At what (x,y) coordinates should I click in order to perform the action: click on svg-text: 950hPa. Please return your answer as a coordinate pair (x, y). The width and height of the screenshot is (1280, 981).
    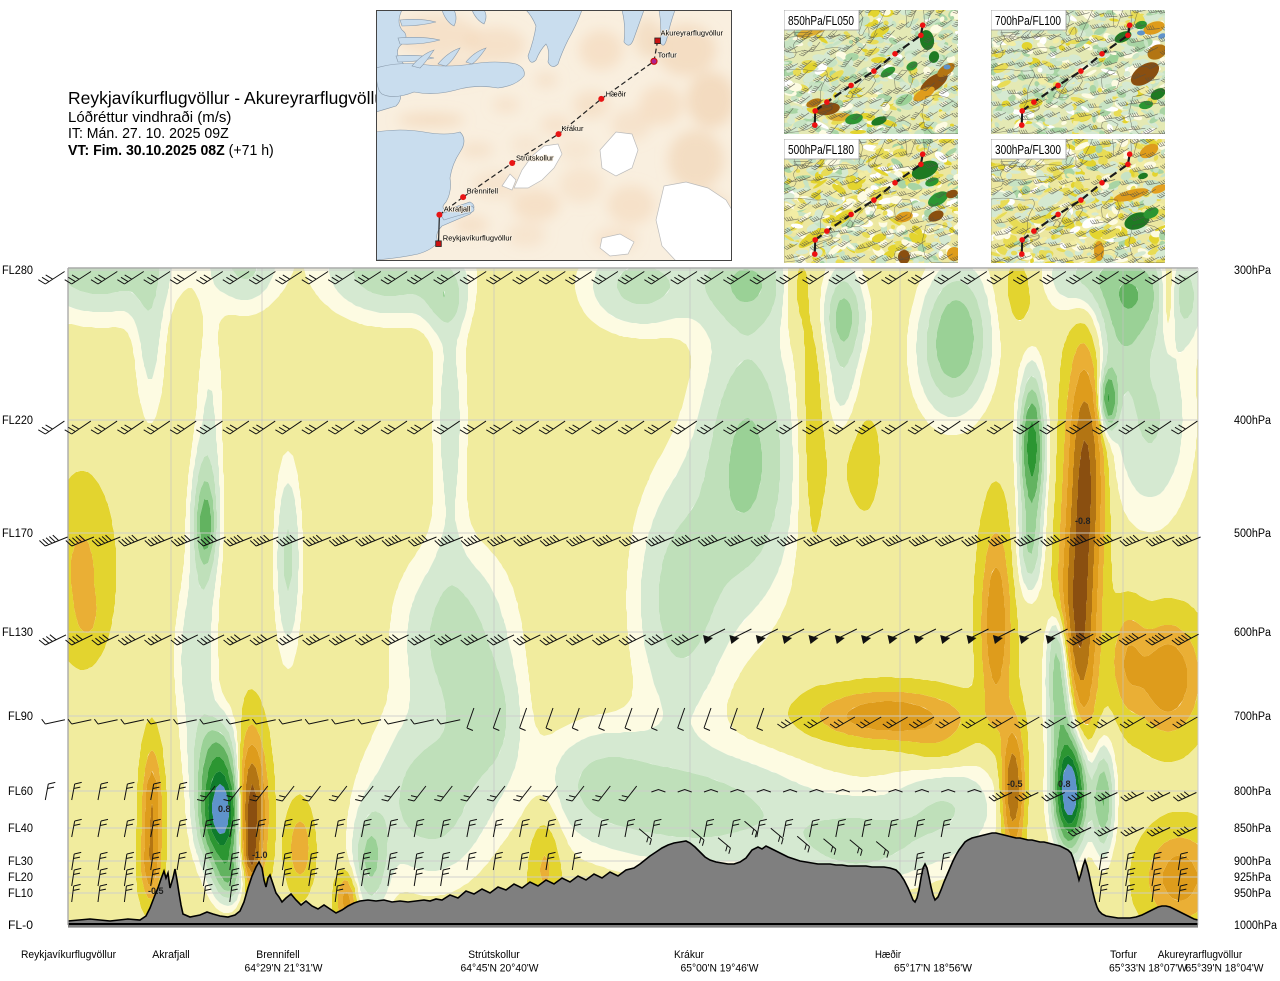
    Looking at the image, I should click on (1253, 894).